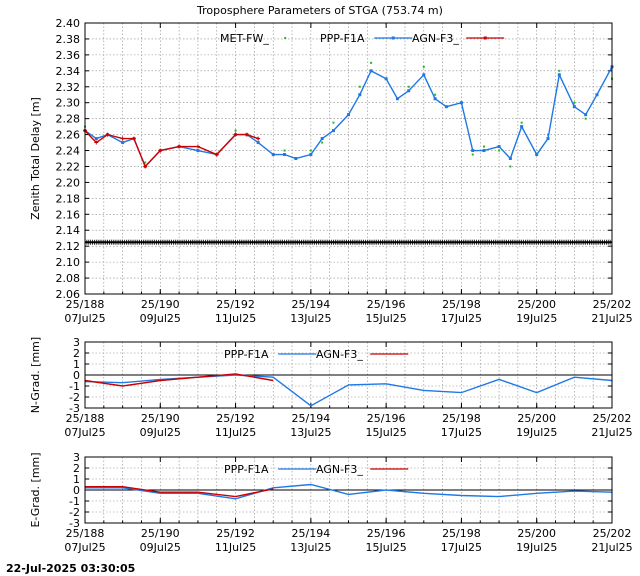 The width and height of the screenshot is (640, 576). Describe the element at coordinates (68, 87) in the screenshot. I see `y-tick-label: 2.32` at that location.